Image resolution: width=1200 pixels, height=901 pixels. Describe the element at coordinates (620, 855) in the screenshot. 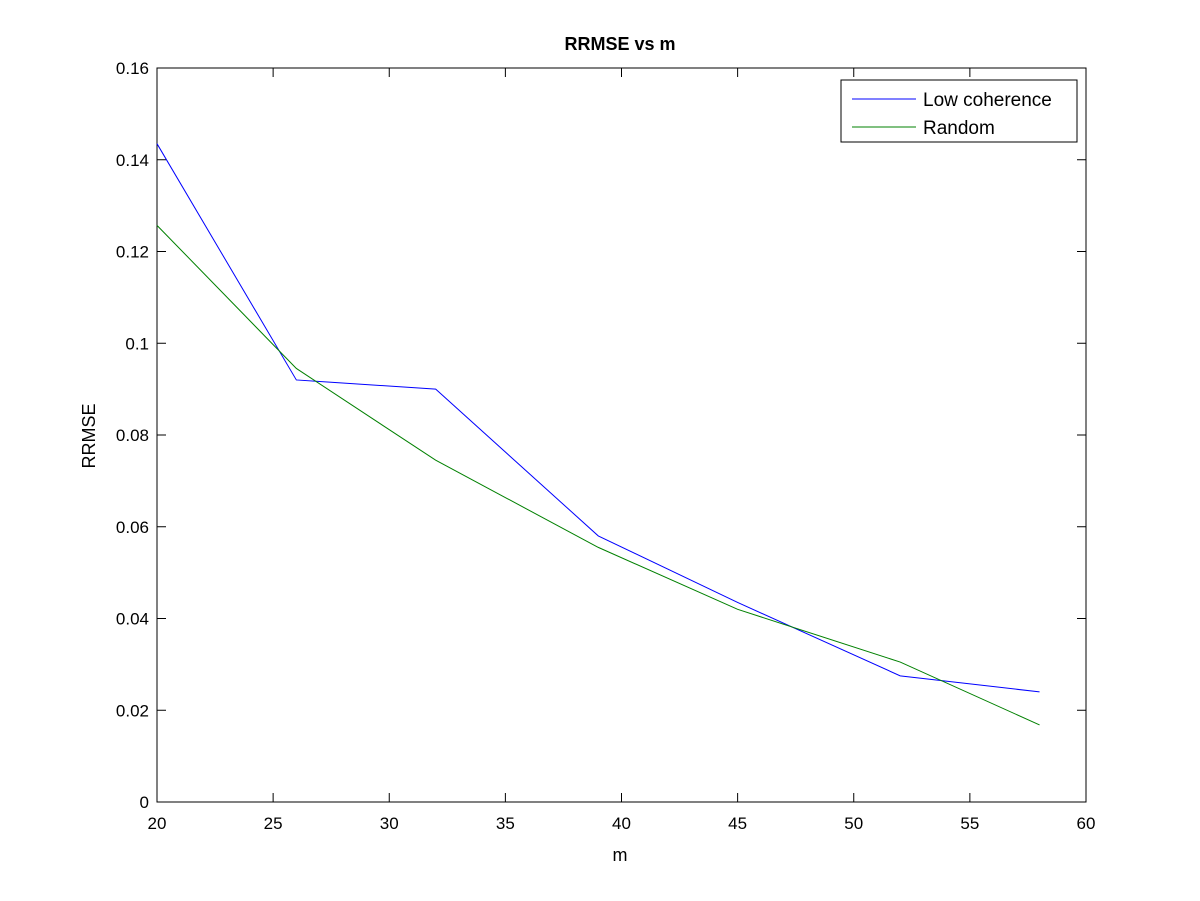

I see `x-axis-label: m` at that location.